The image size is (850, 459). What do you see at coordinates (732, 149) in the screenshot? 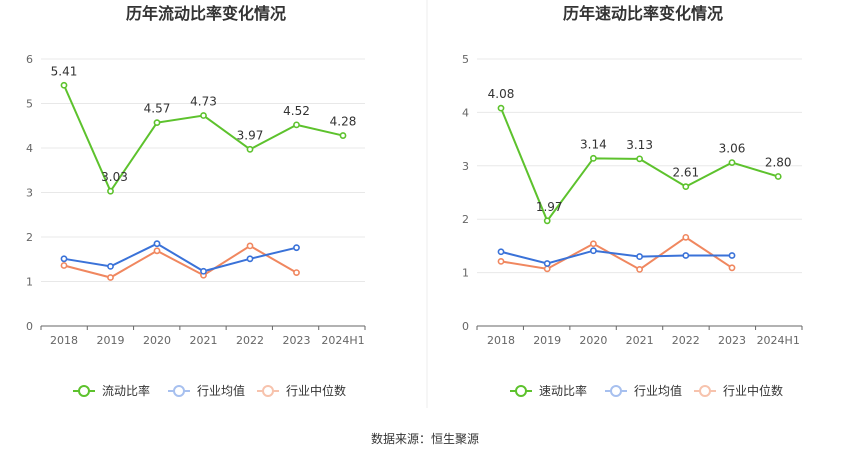
I see `data-label: 3.06` at bounding box center [732, 149].